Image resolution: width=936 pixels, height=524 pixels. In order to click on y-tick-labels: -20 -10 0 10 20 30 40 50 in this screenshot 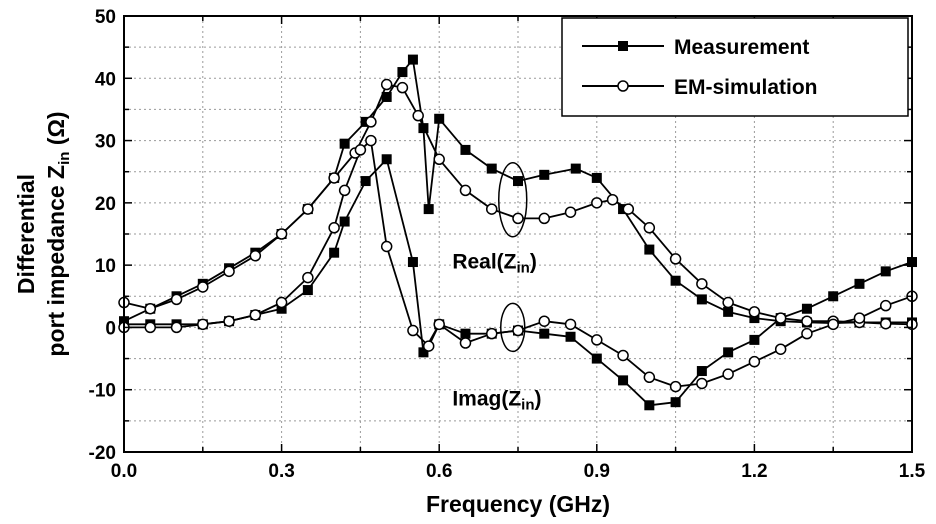, I will do `click(102, 235)`.